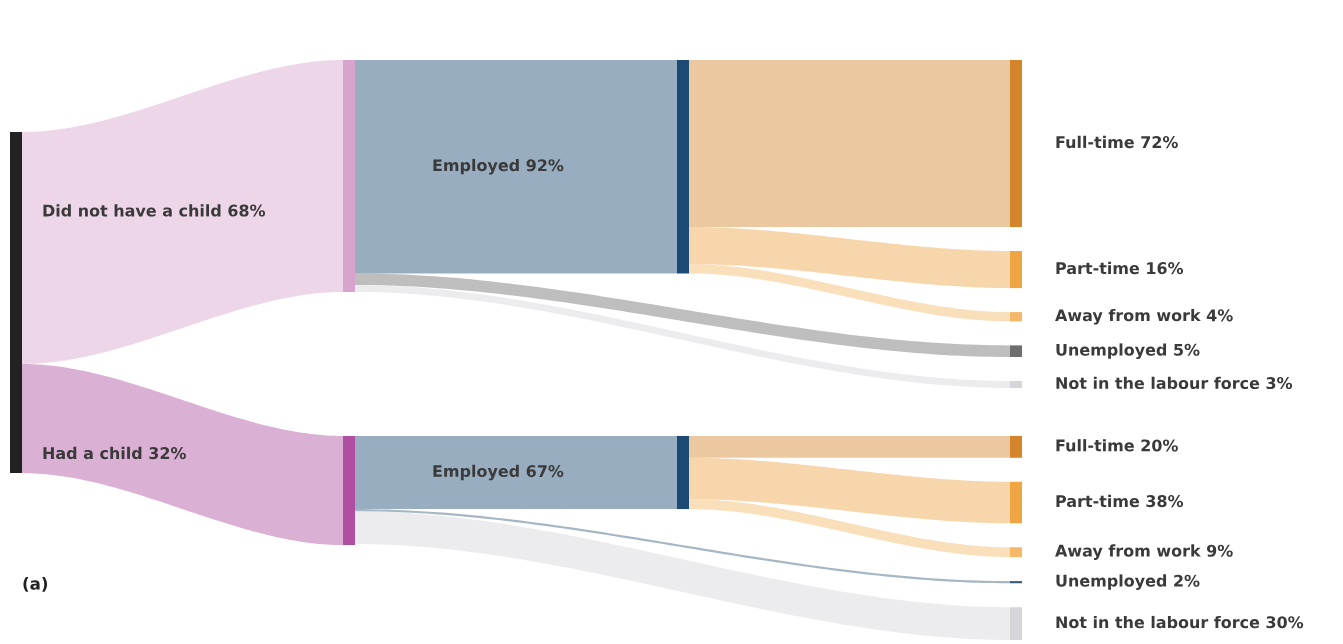 The width and height of the screenshot is (1343, 644). Describe the element at coordinates (247, 210) in the screenshot. I see `data-label: 68%` at that location.